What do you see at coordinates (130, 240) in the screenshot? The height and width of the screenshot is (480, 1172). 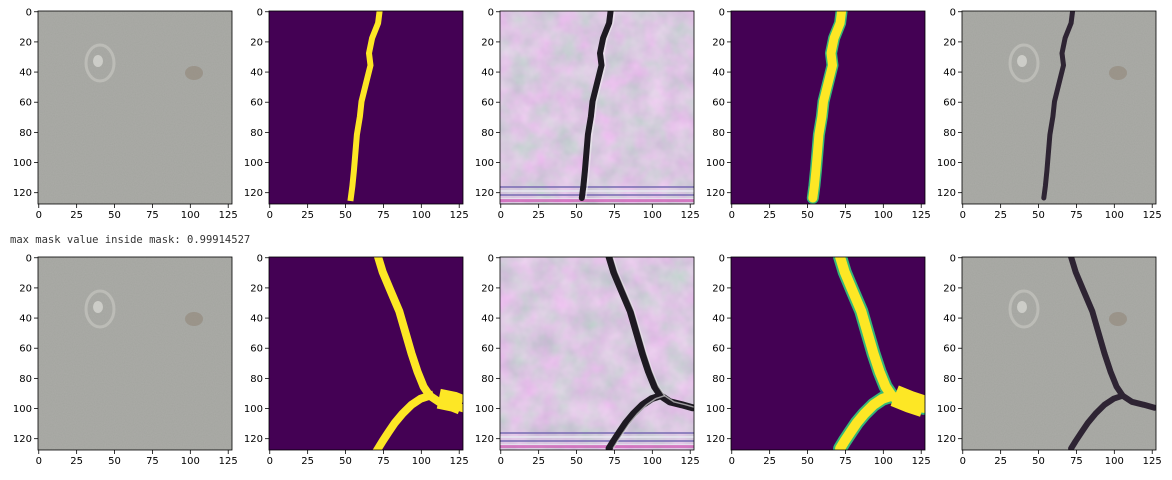 I see `console-output-line: max mask value inside mask: 0.99914527` at bounding box center [130, 240].